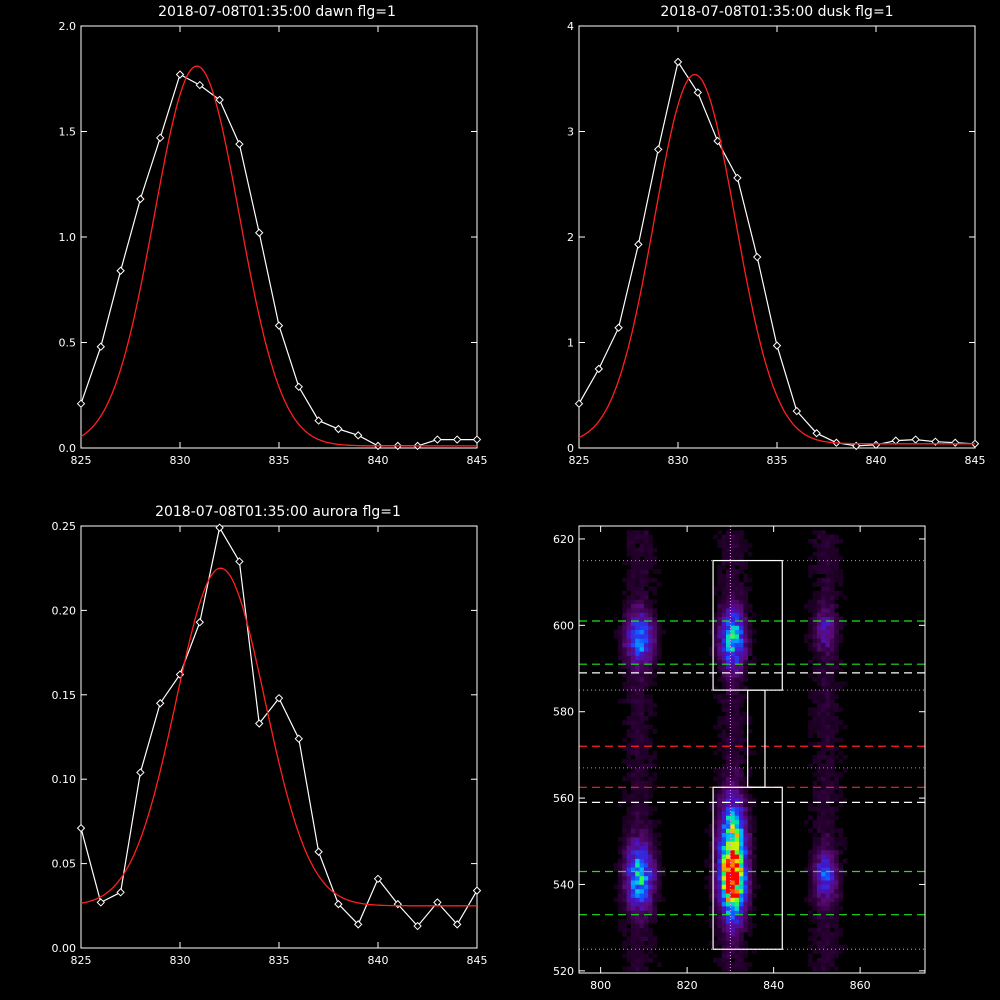  What do you see at coordinates (797, 411) in the screenshot?
I see `dusk-data-point` at bounding box center [797, 411].